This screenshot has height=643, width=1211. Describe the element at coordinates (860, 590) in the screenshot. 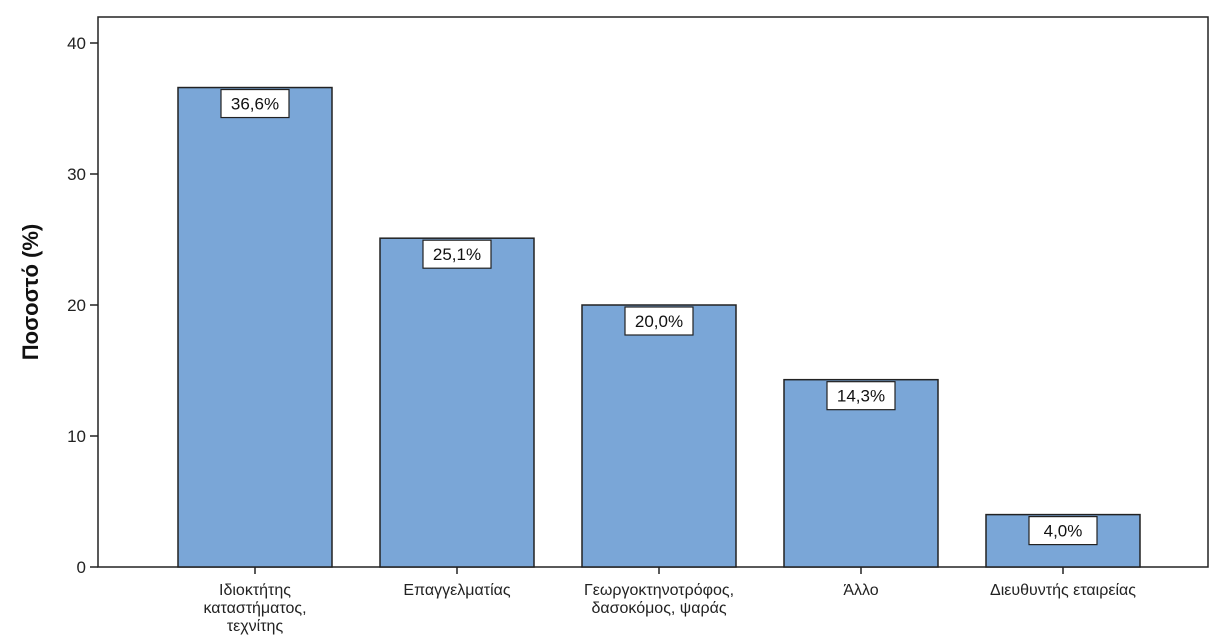

I see `x-tick-label: Άλλο` at that location.